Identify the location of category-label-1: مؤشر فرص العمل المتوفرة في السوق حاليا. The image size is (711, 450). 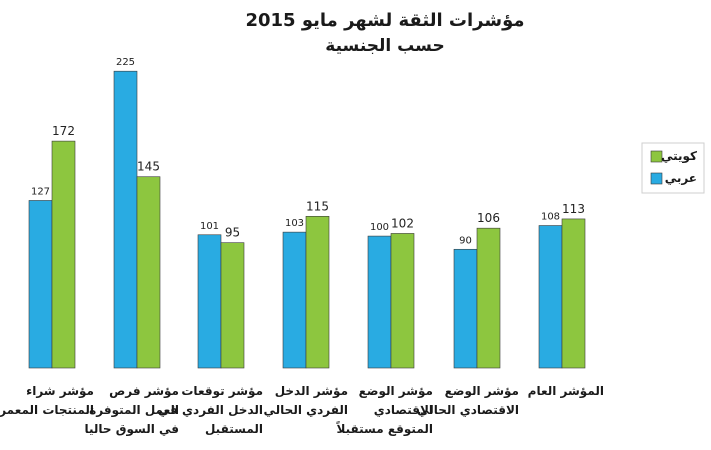
(132, 410).